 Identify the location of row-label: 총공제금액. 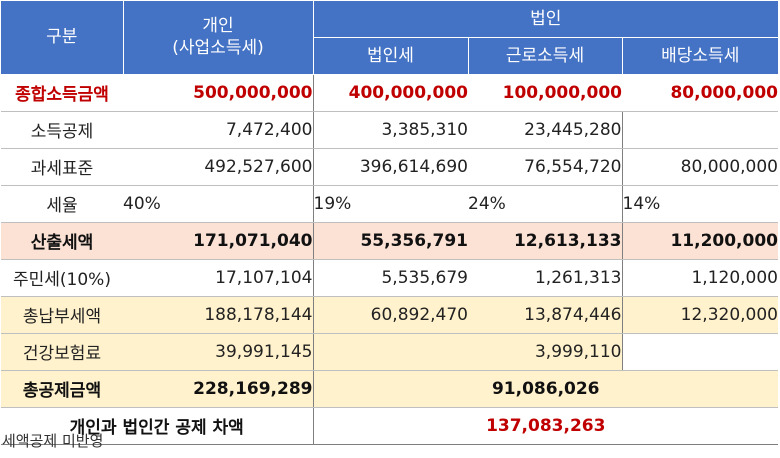
(62, 389).